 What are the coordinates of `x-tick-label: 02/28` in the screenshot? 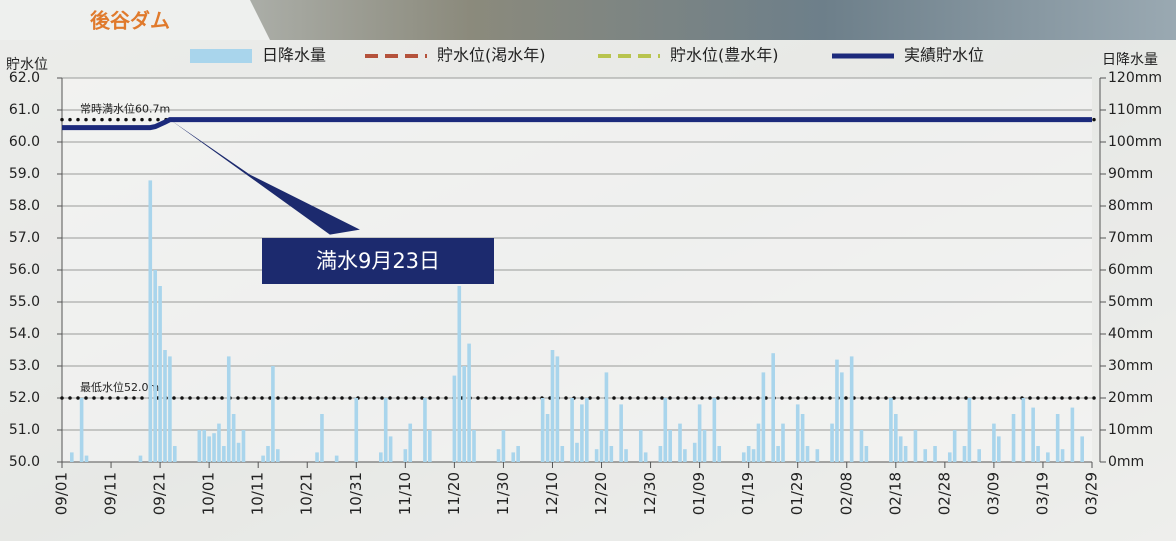 It's located at (944, 493).